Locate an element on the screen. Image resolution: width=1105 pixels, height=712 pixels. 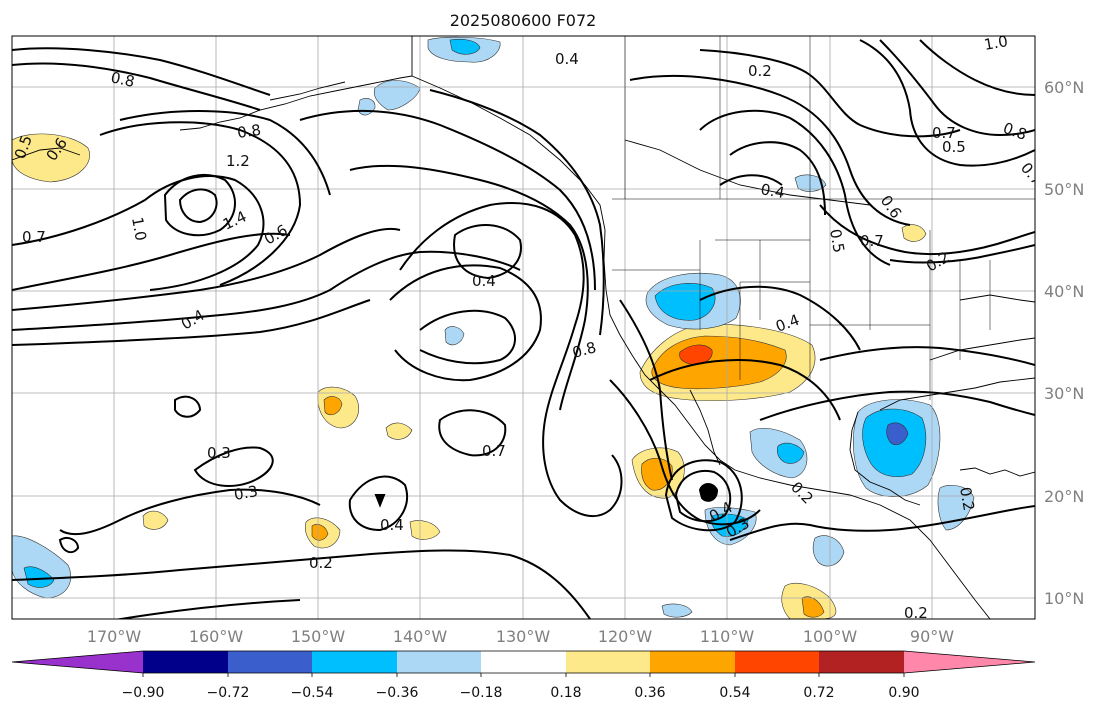
lon-label: 100°W is located at coordinates (830, 636).